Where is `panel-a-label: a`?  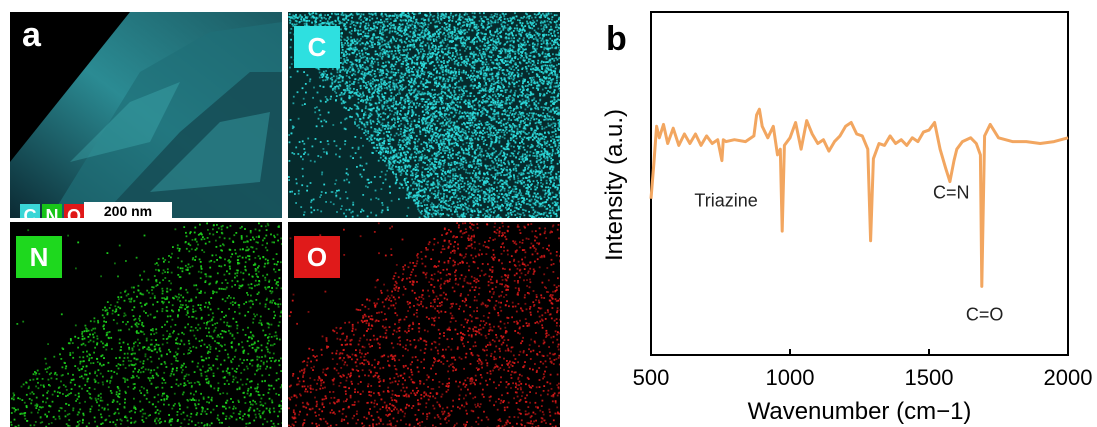 panel-a-label: a is located at coordinates (31, 35).